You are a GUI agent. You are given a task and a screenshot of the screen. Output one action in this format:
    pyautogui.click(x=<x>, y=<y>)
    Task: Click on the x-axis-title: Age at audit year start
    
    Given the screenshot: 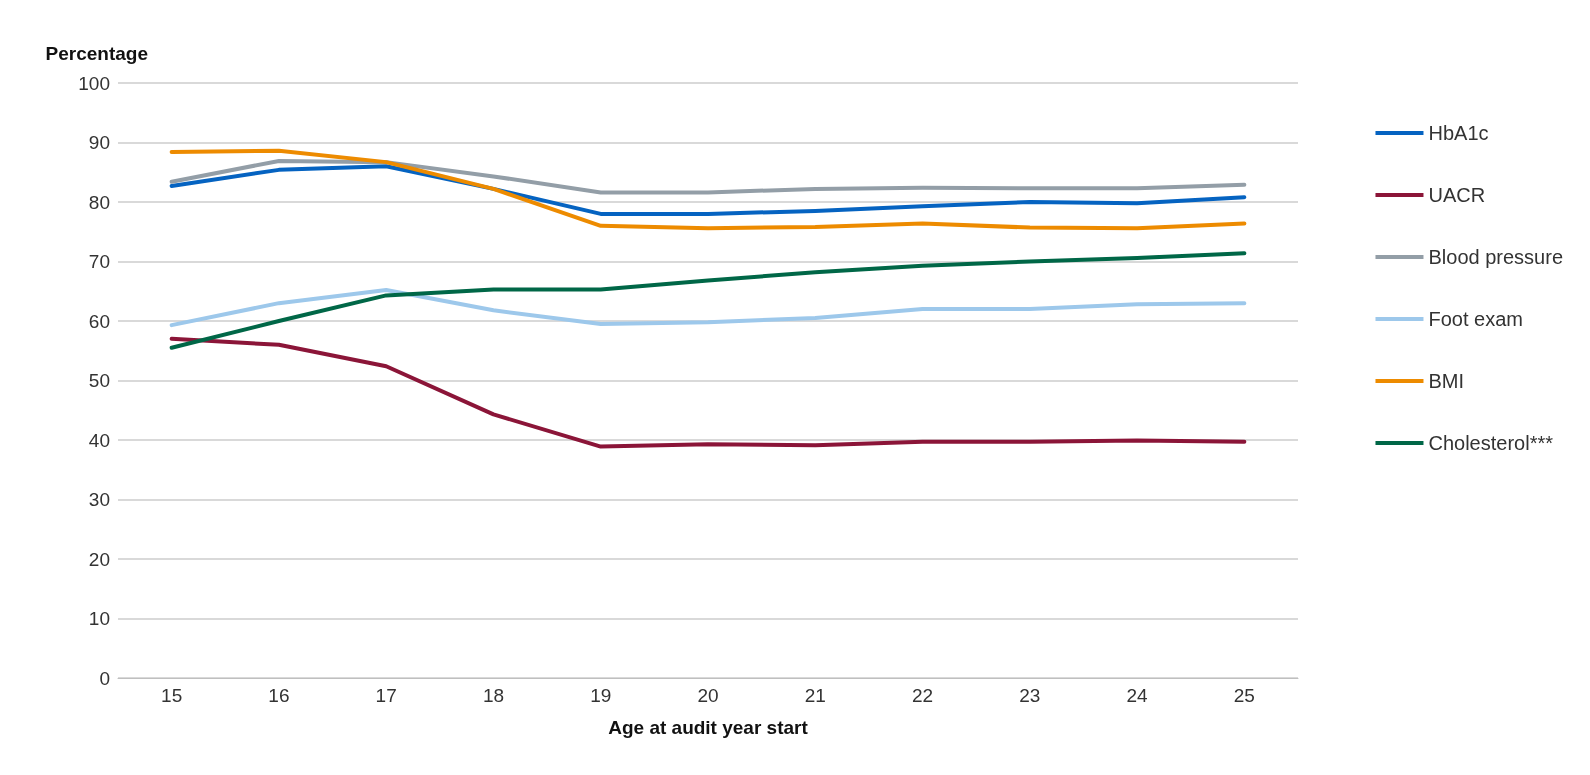 What is the action you would take?
    pyautogui.click(x=708, y=727)
    